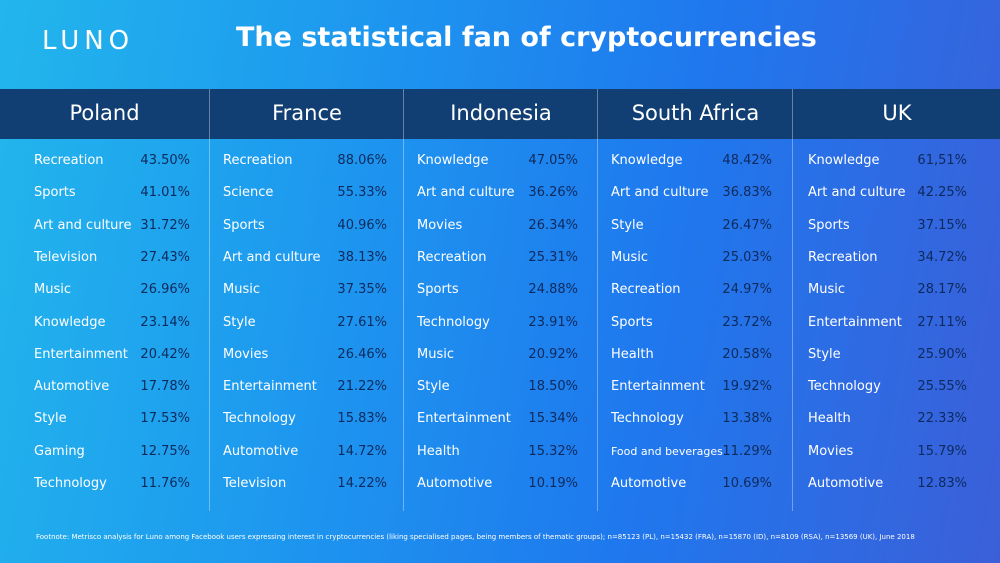  Describe the element at coordinates (747, 290) in the screenshot. I see `percent-value: 24.97%` at that location.